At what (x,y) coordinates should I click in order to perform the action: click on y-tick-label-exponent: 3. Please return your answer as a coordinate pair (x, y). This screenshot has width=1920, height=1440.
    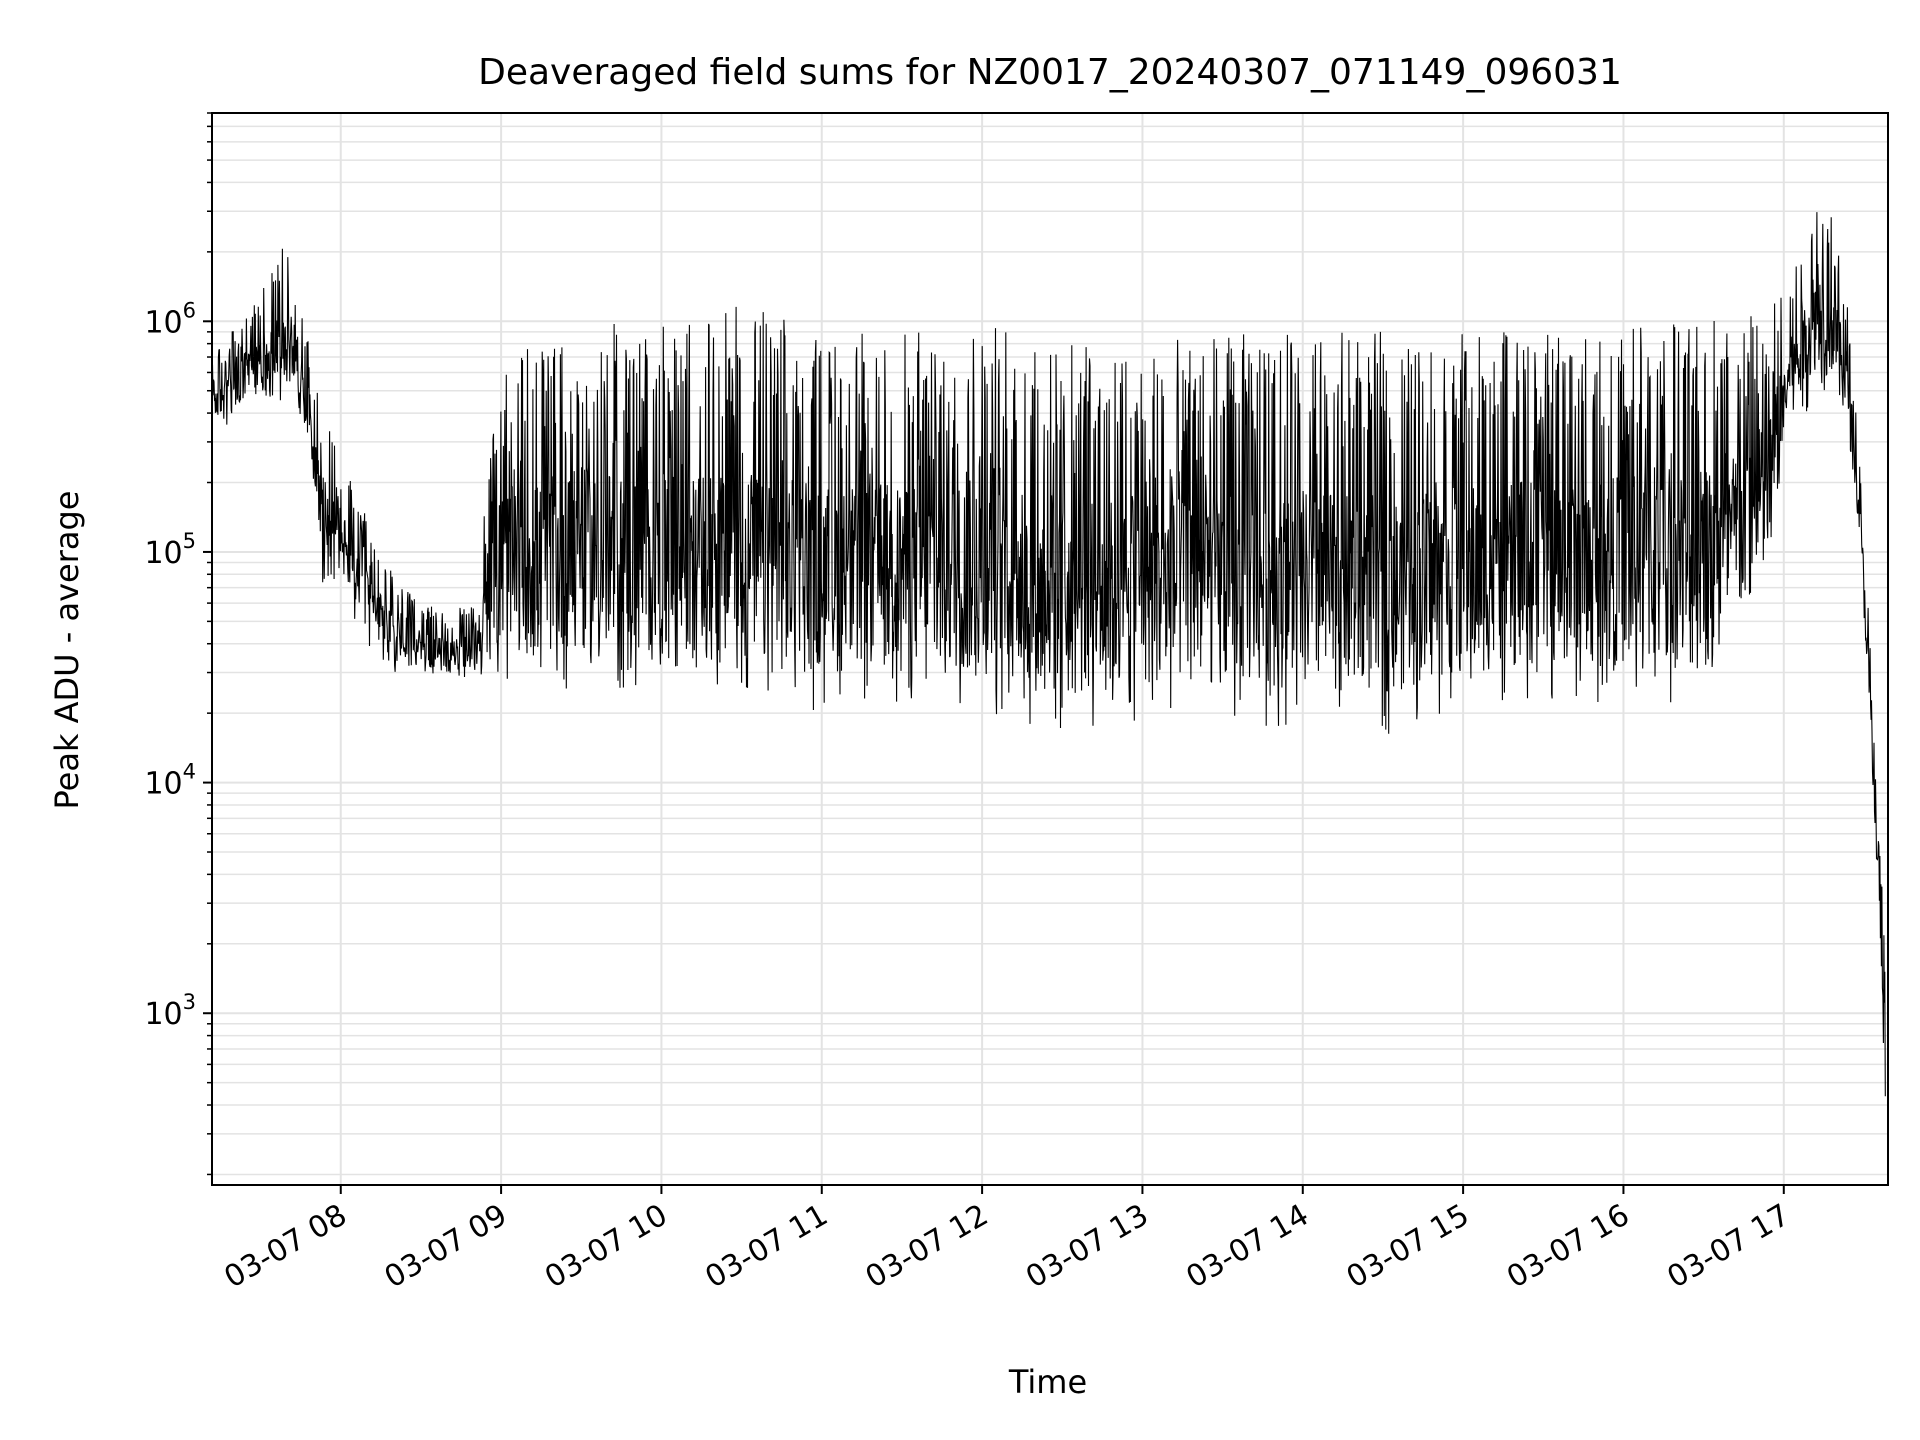
    Looking at the image, I should click on (189, 1002).